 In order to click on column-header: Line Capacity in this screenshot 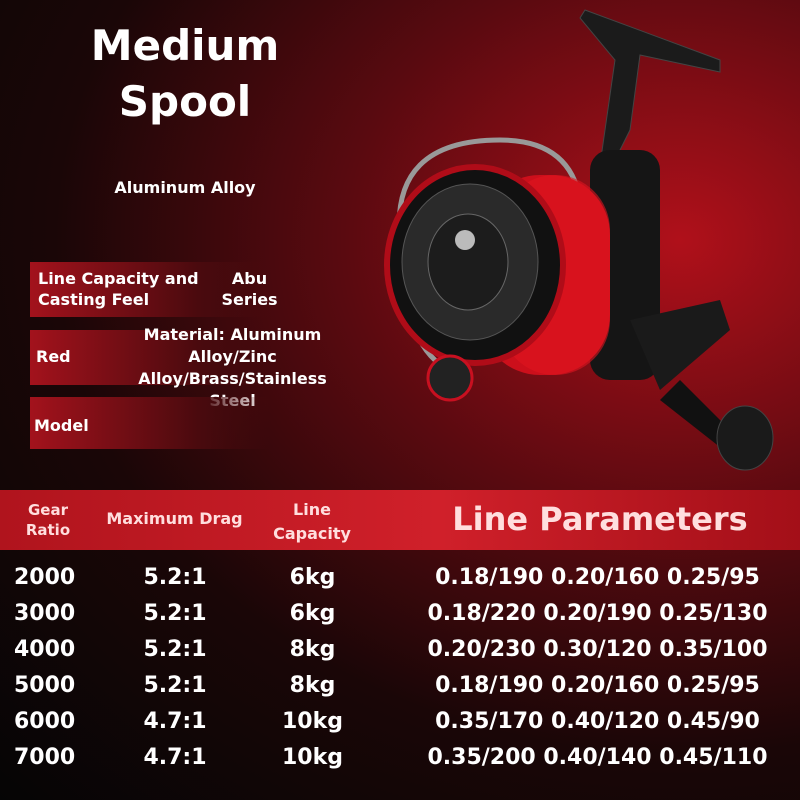, I will do `click(312, 521)`.